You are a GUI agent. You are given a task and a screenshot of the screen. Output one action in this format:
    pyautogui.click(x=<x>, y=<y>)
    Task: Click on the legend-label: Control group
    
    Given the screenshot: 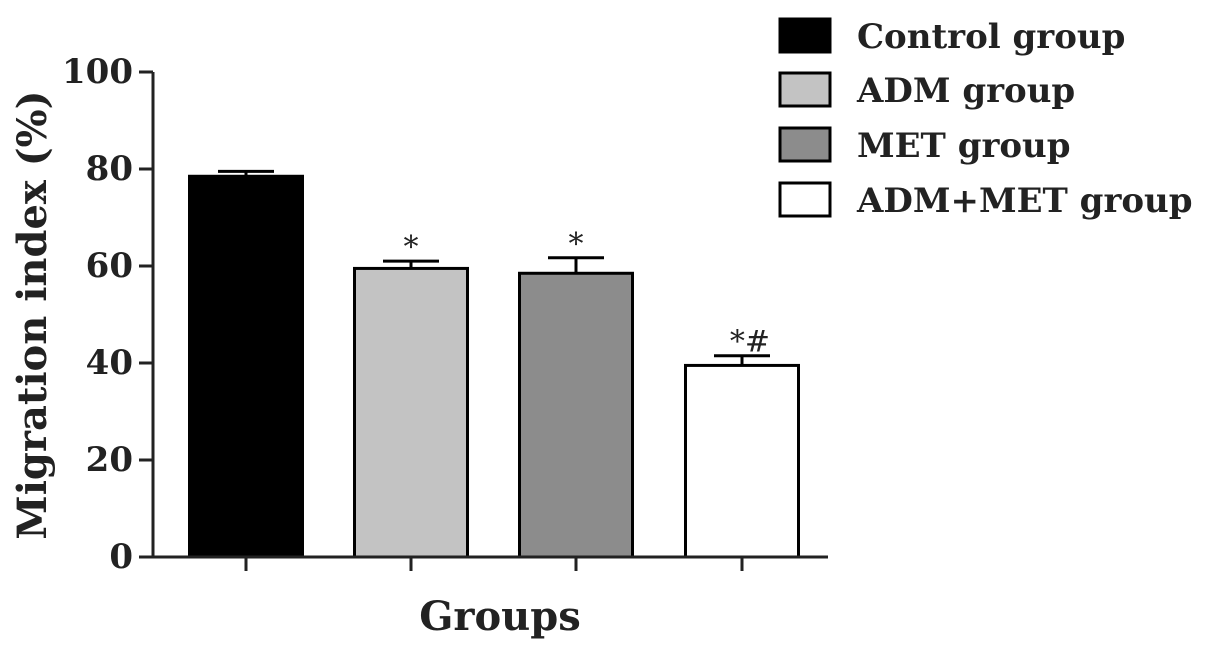 What is the action you would take?
    pyautogui.click(x=991, y=37)
    